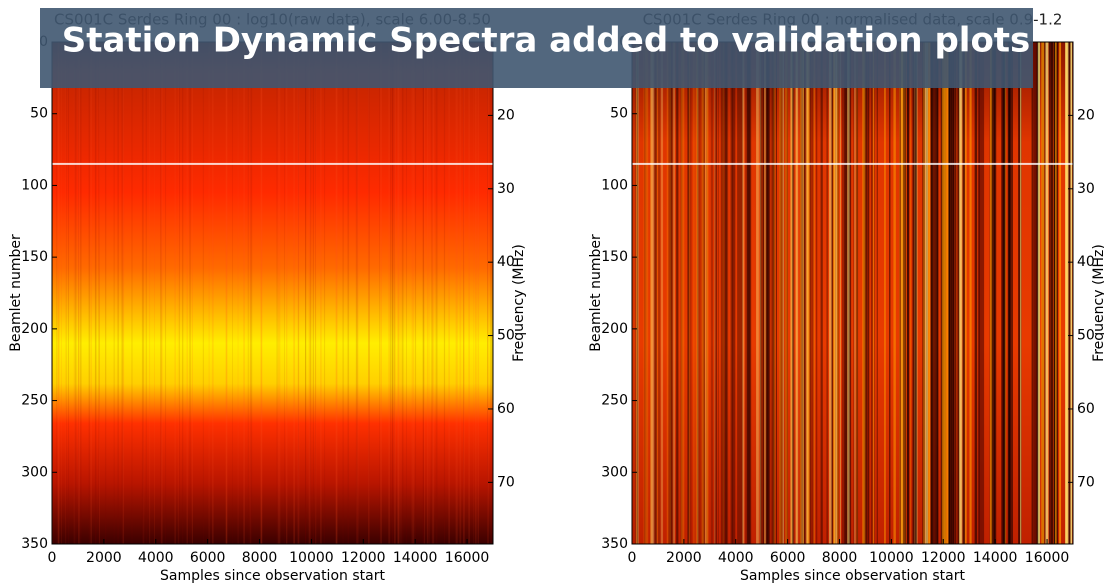 This screenshot has width=1104, height=584. I want to click on y2-tick-label: 30, so click(506, 189).